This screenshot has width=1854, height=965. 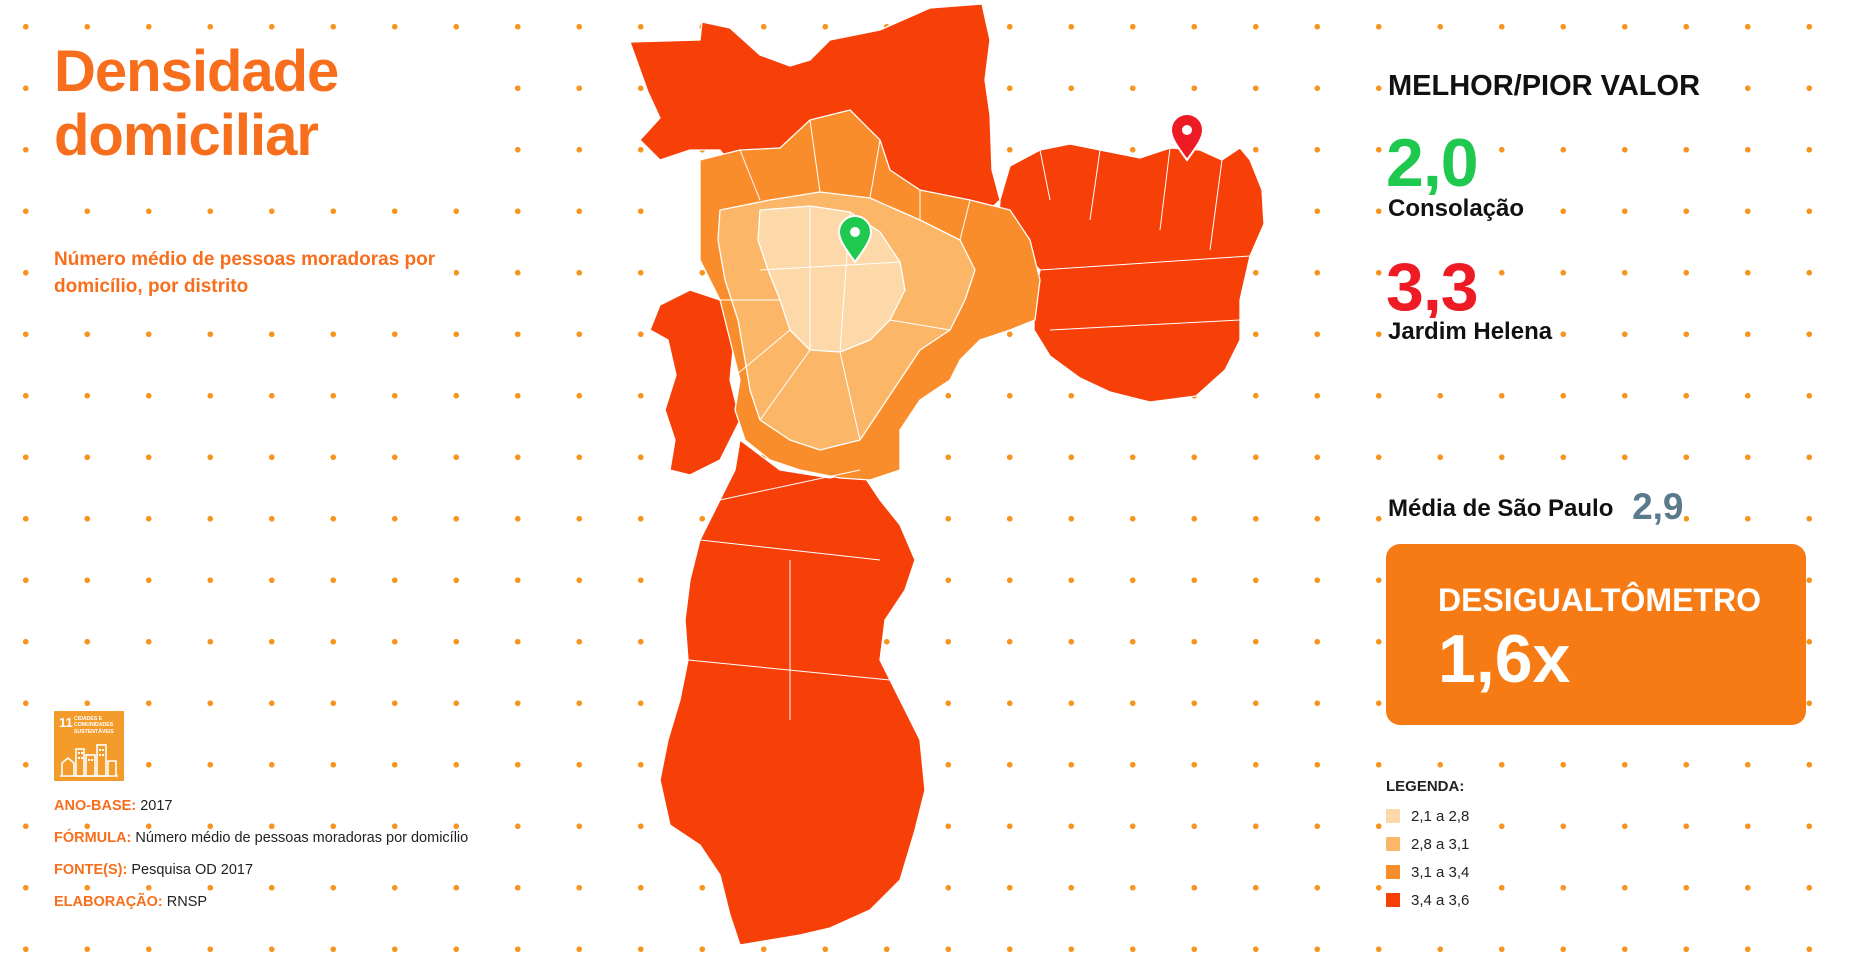 I want to click on sdg-11-badge: 11 Cidades e comunidades sustentáveis, so click(x=89, y=746).